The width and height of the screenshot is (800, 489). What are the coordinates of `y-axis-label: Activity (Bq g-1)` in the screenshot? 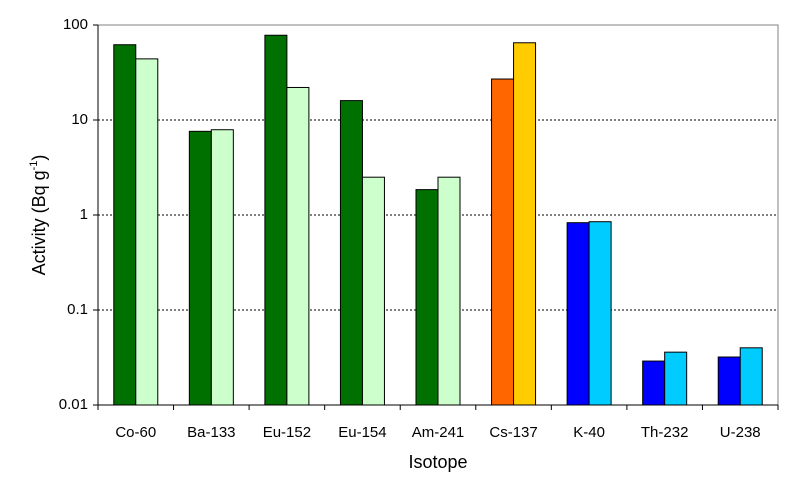 It's located at (38, 215).